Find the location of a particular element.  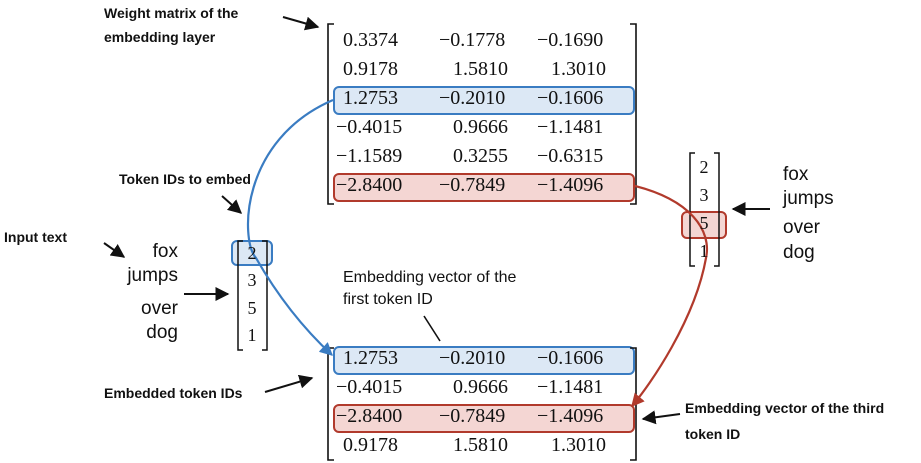

weight-row3-highlight is located at coordinates (484, 100).